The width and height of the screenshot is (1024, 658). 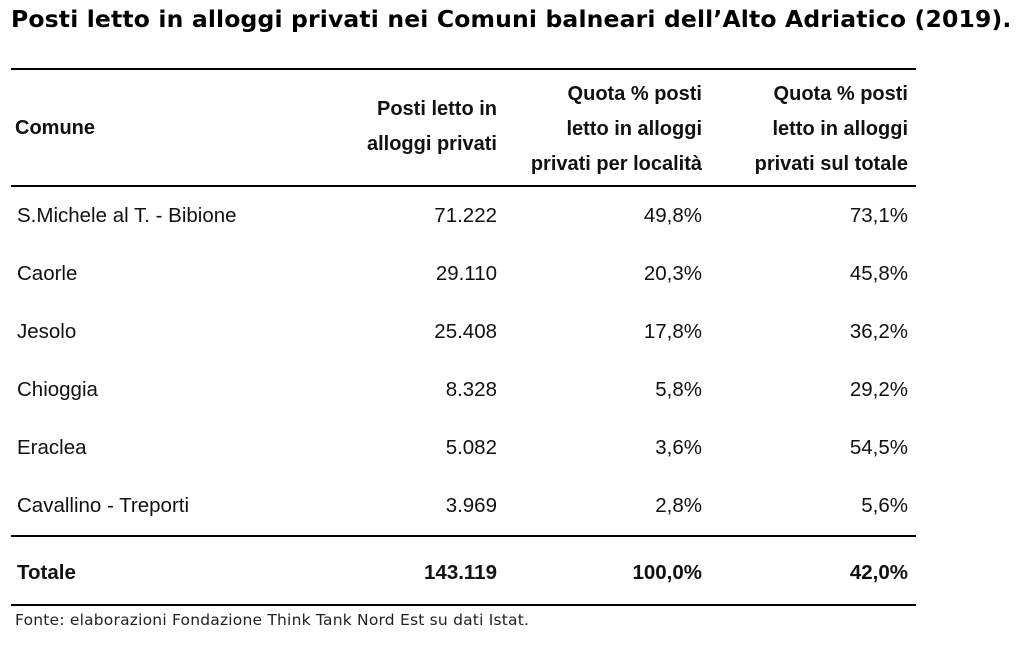 I want to click on quota-localita-cell: 17,8%, so click(x=672, y=331).